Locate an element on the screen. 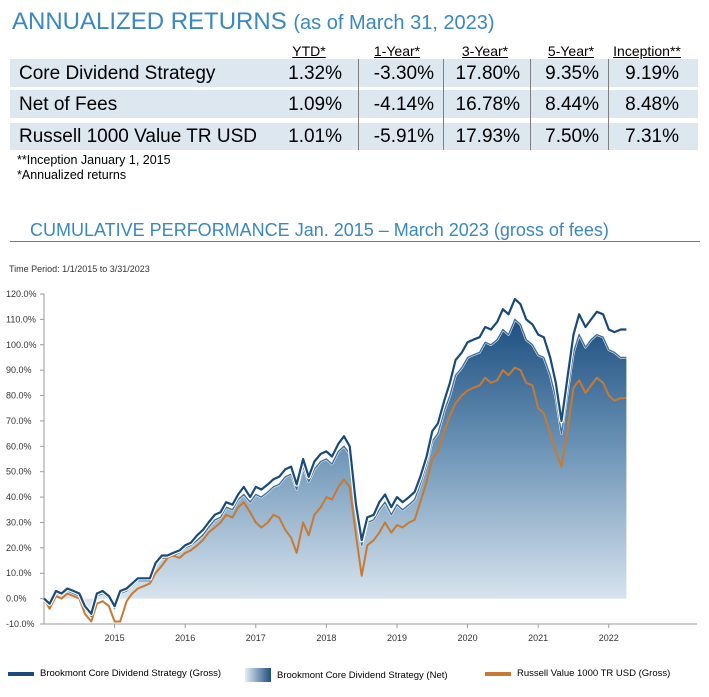 This screenshot has height=697, width=709. y-tick-label: 70.0% is located at coordinates (19, 421).